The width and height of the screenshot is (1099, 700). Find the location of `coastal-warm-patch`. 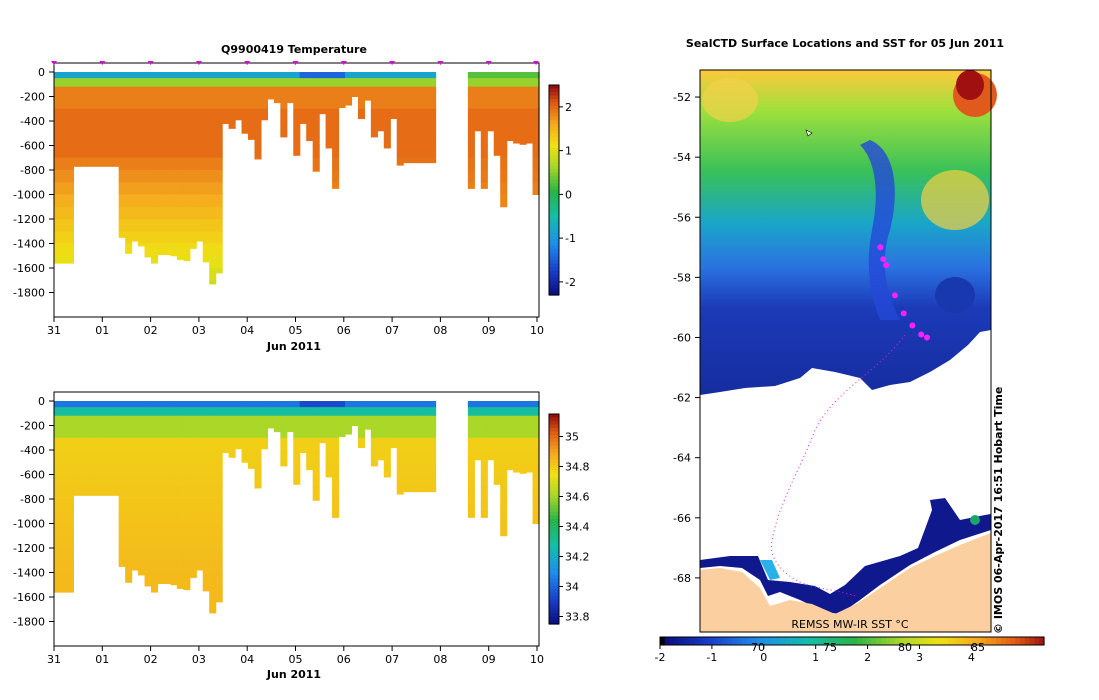

coastal-warm-patch is located at coordinates (770, 570).